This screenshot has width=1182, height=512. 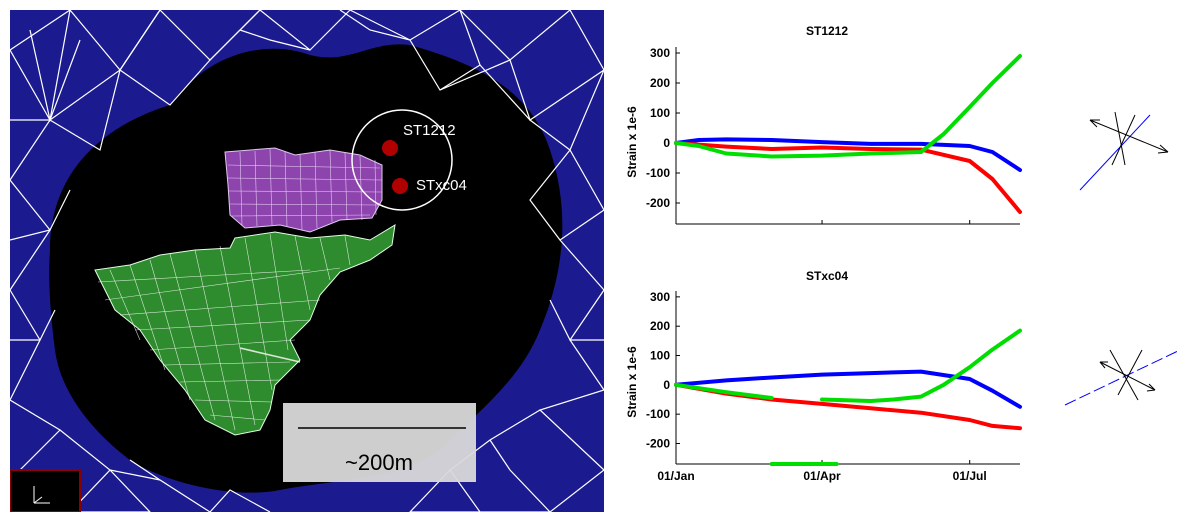 I want to click on x-tick-label: 01/Jan, so click(x=675, y=476).